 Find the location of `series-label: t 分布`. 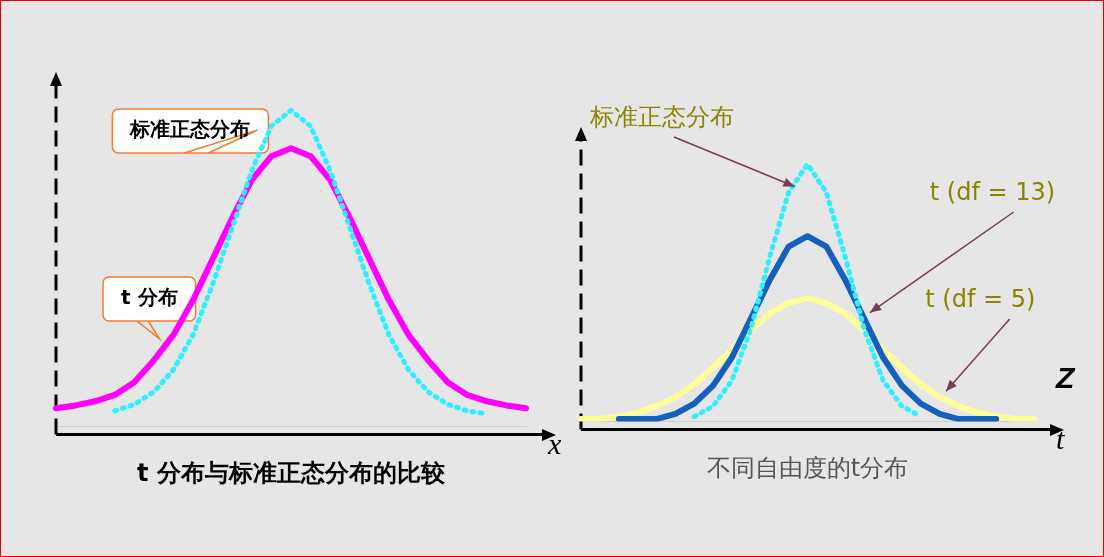

series-label: t 分布 is located at coordinates (149, 297).